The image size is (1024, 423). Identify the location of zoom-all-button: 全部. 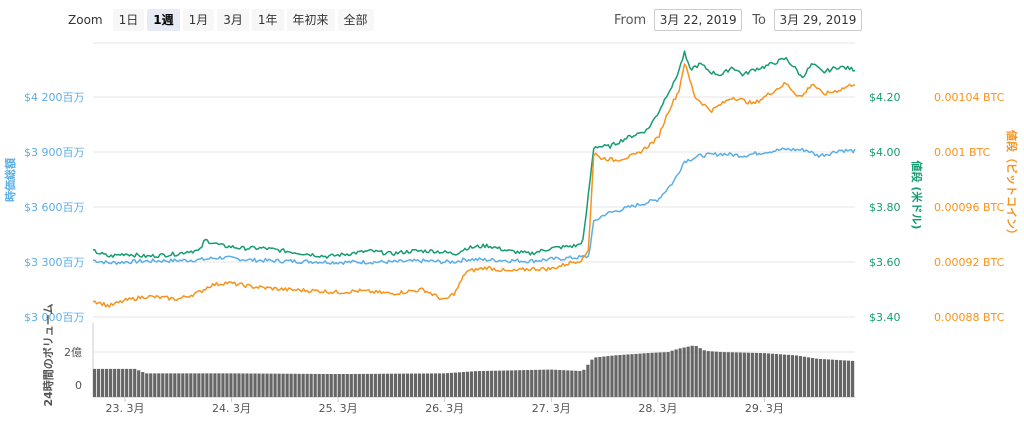
(355, 20).